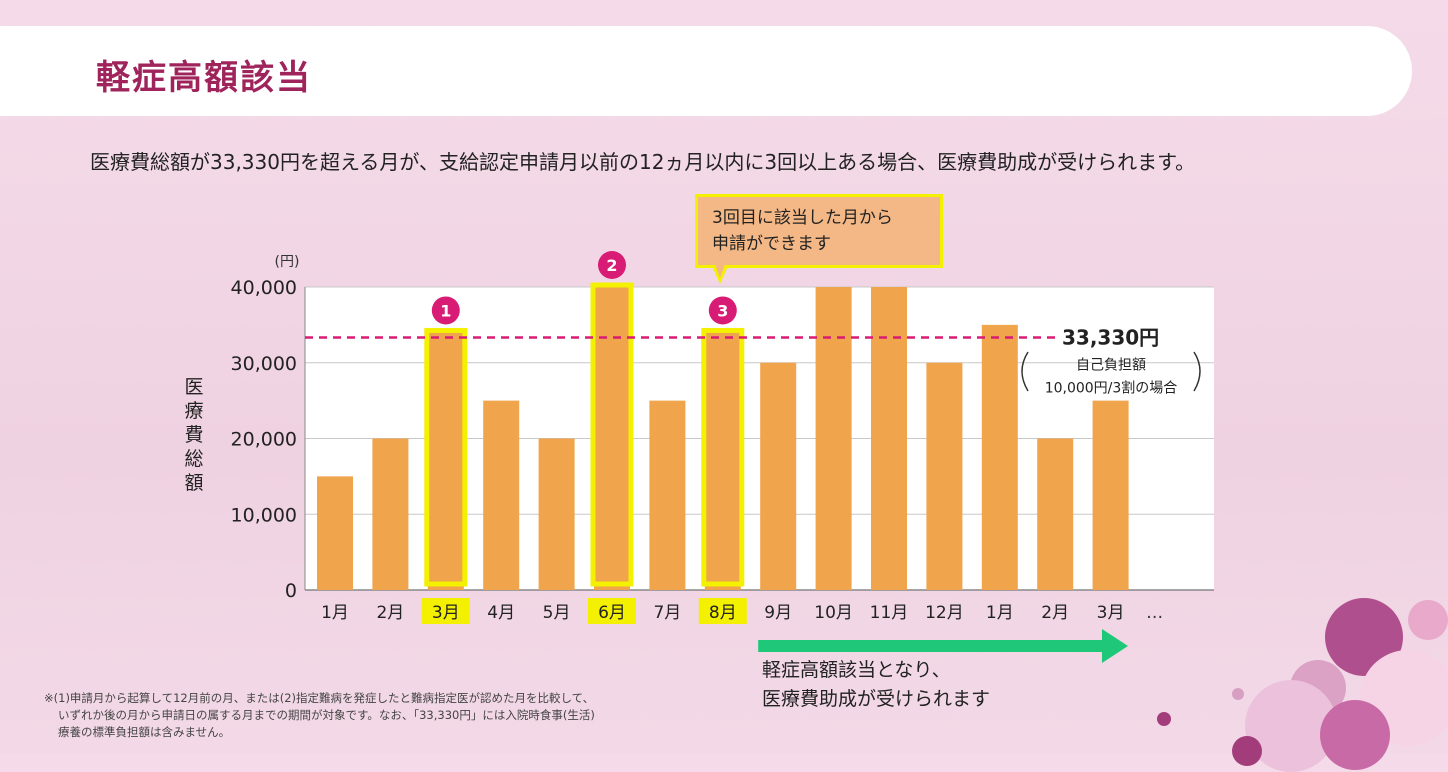  Describe the element at coordinates (667, 613) in the screenshot. I see `x-tick-label: 7月` at that location.